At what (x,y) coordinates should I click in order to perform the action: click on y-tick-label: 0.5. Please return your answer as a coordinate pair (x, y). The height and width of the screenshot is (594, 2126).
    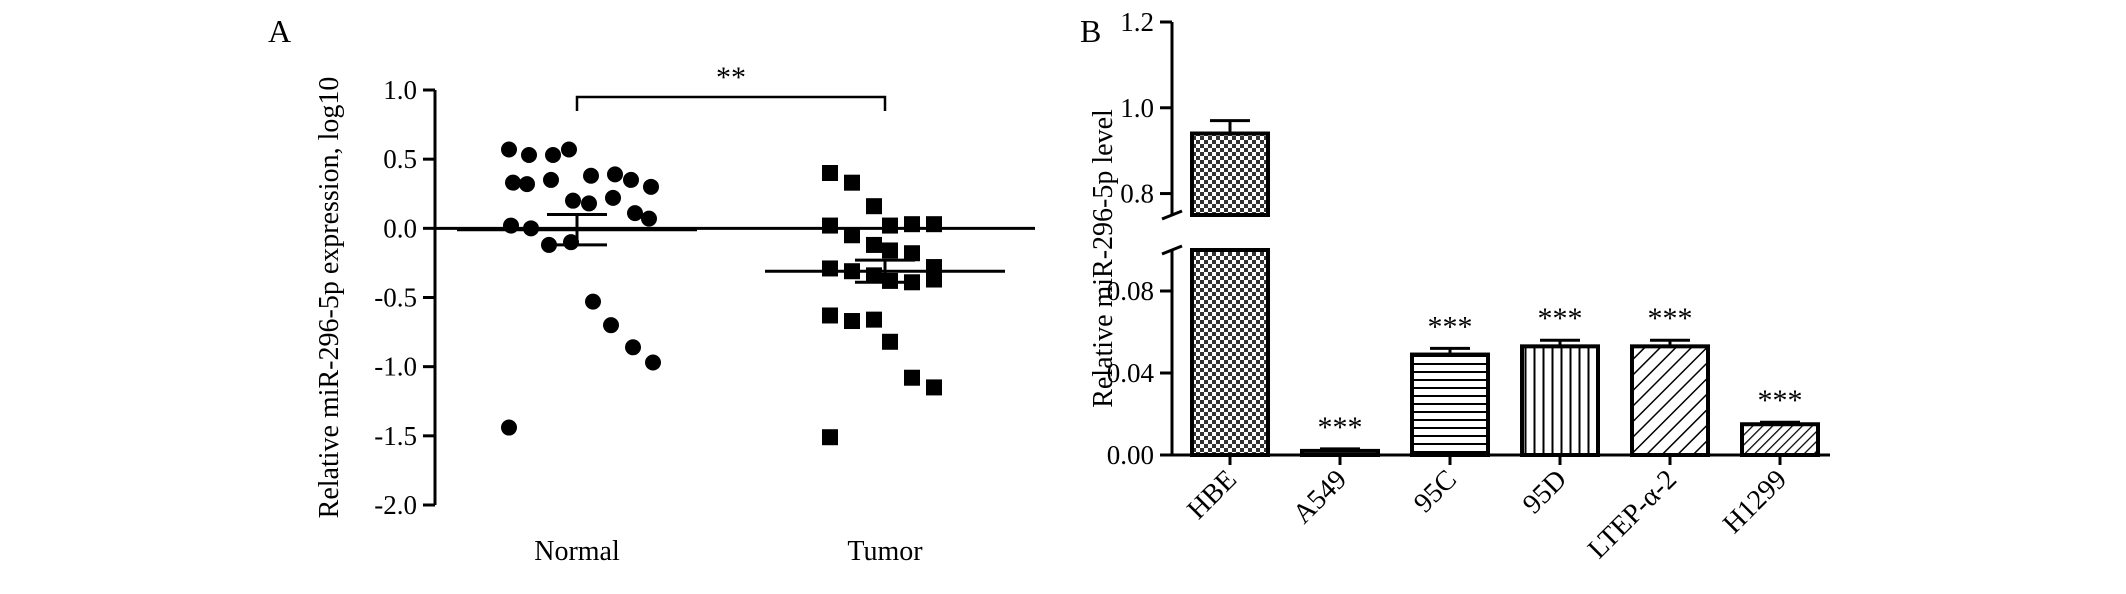
    Looking at the image, I should click on (400, 159).